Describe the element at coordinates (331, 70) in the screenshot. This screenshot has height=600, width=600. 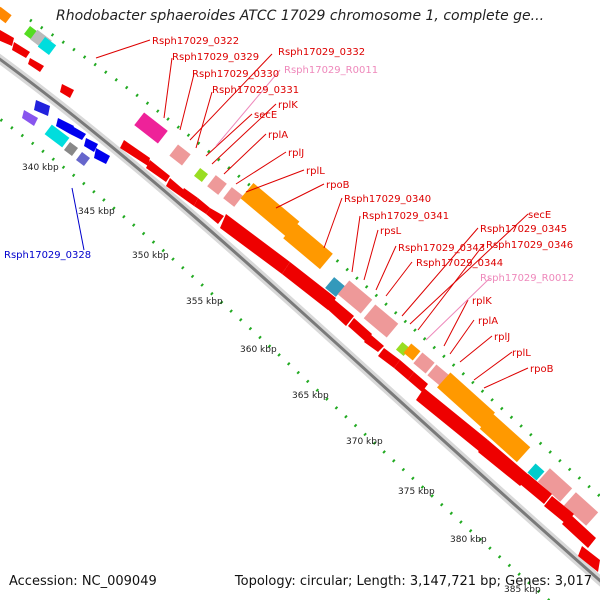
I see `gene-label: Rsph17029_R0011` at that location.